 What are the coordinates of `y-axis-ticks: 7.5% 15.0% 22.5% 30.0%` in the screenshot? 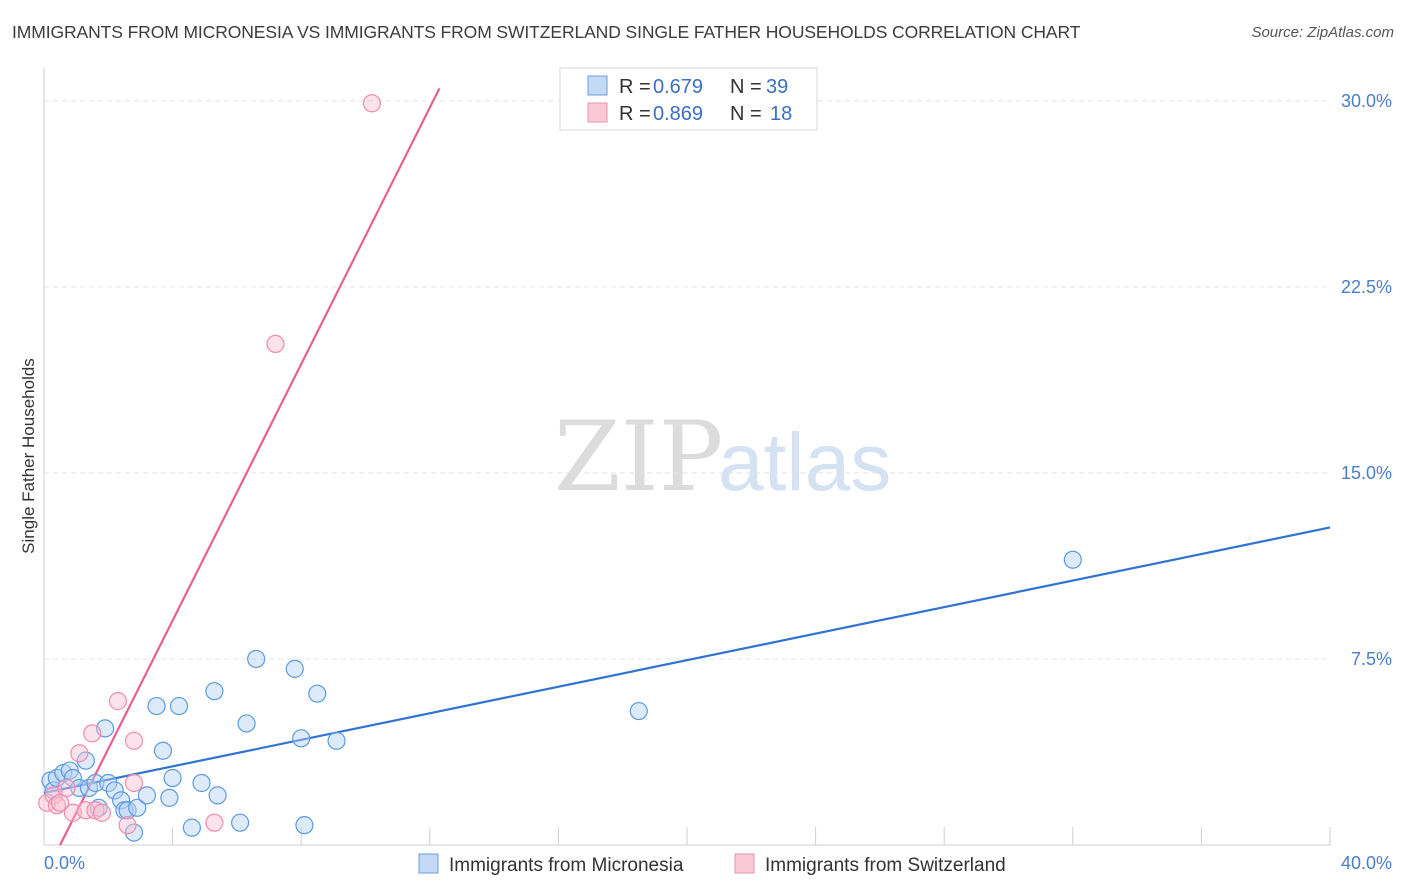 It's located at (1366, 380).